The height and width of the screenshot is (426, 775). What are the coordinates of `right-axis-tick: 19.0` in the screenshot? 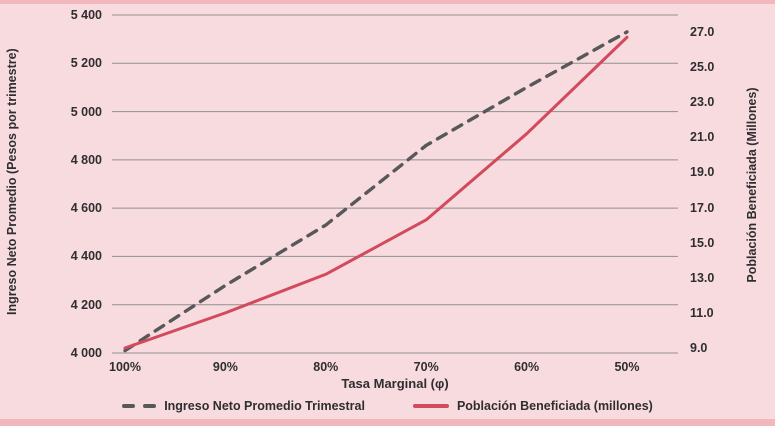 It's located at (702, 172).